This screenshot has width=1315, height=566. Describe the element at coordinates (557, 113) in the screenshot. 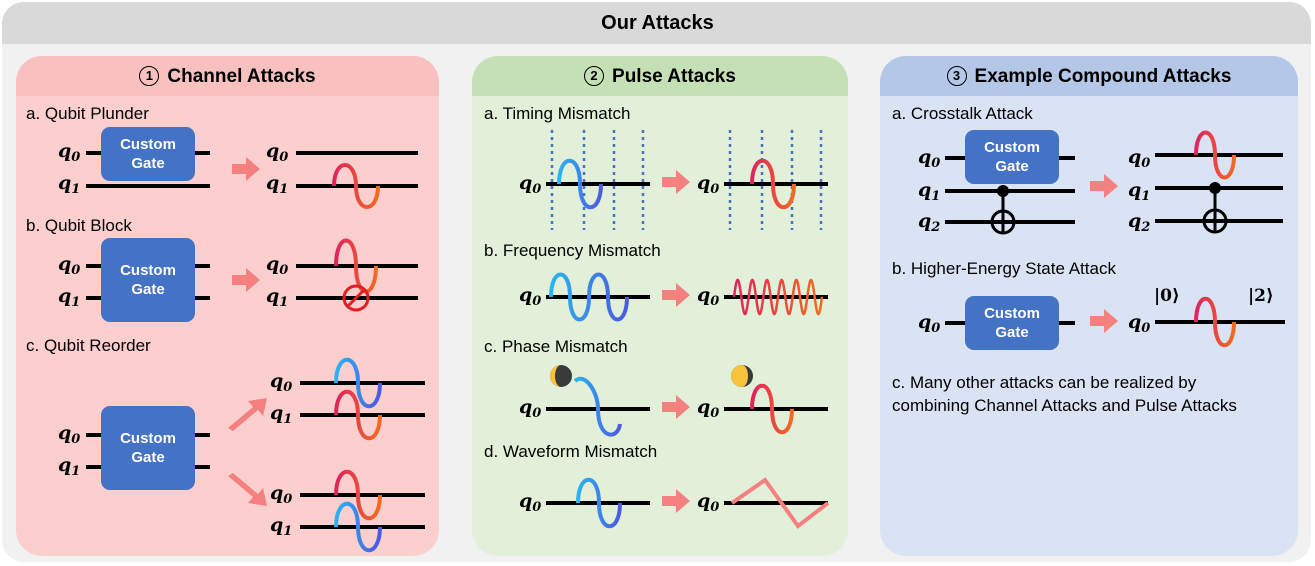

I see `label-timing-mismatch: a. Timing Mismatch` at that location.